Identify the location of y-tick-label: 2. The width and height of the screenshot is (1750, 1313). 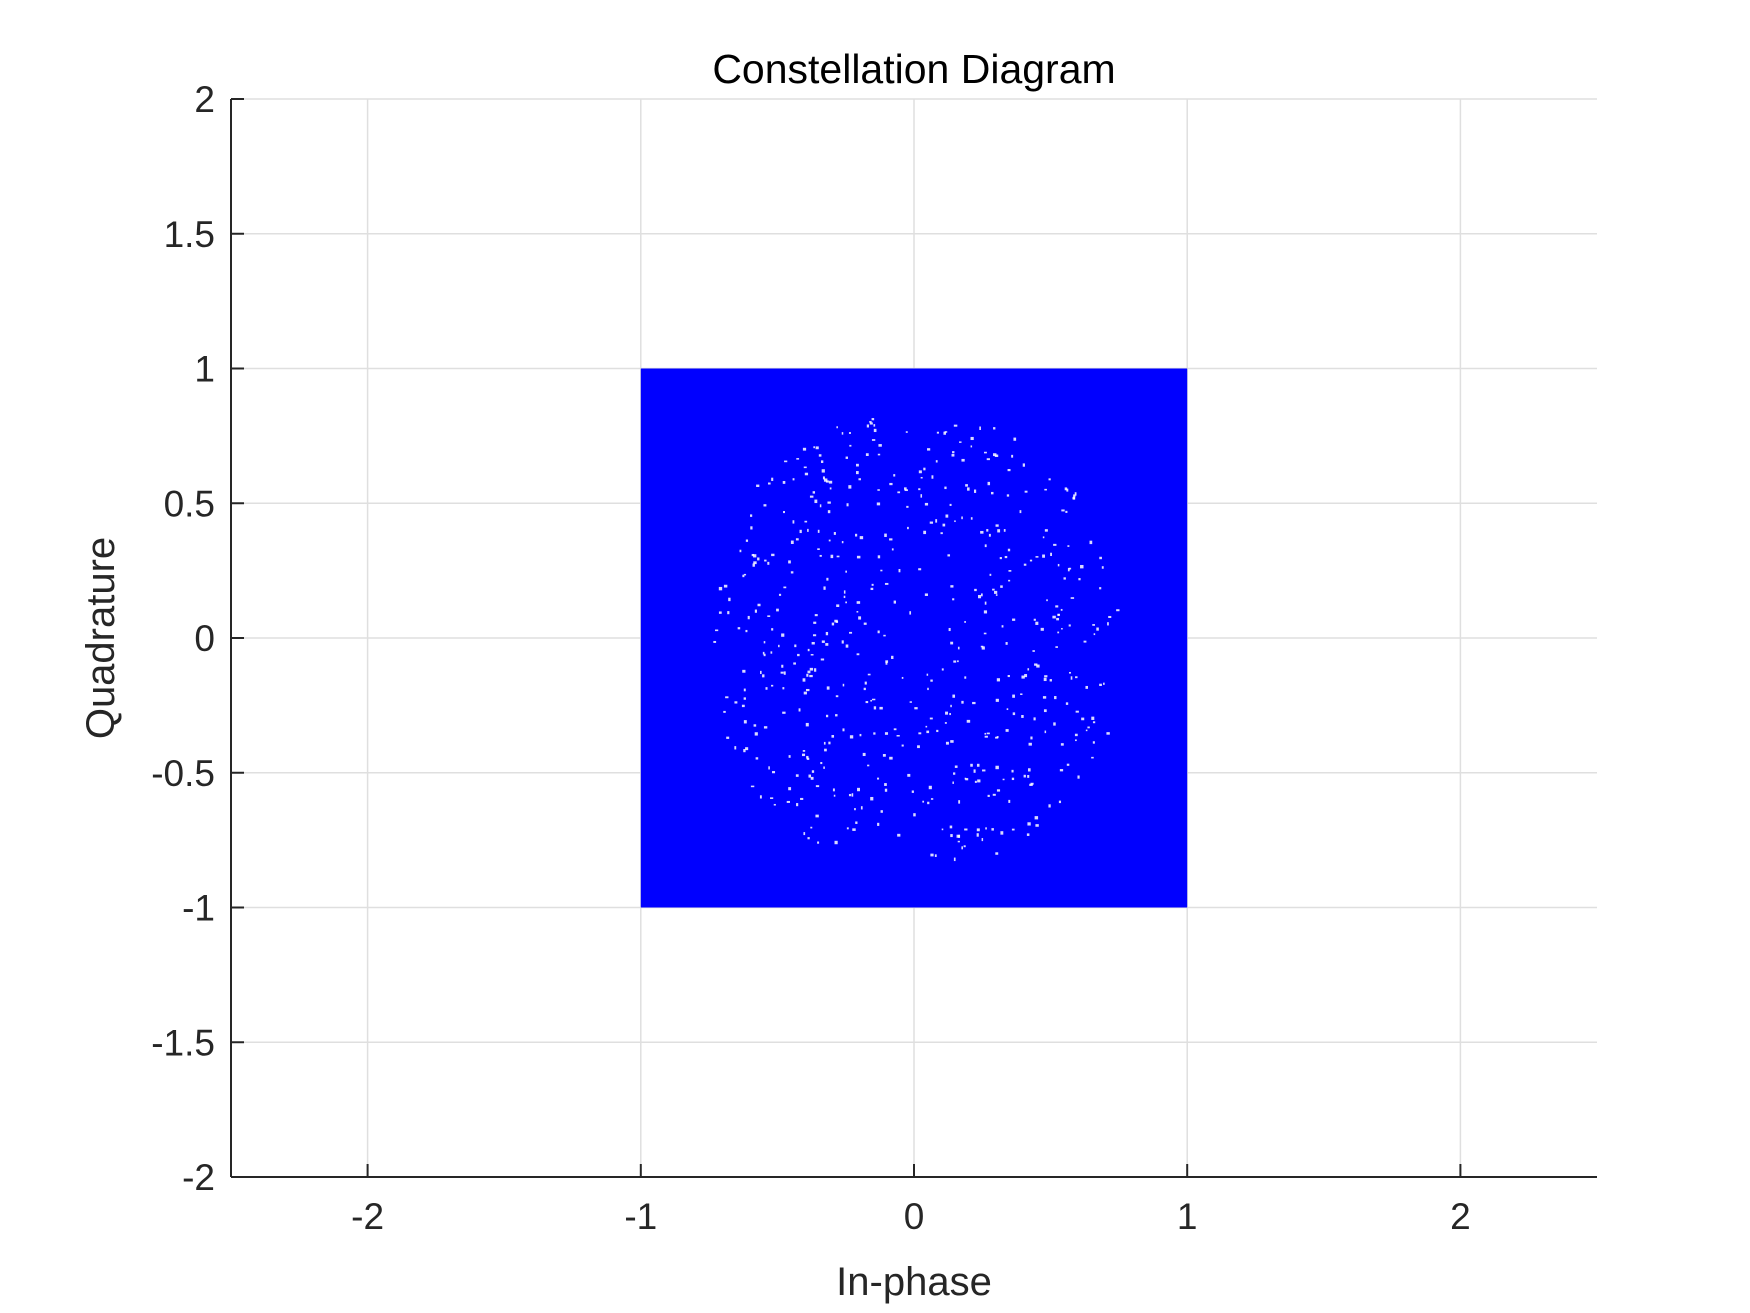
(204, 99).